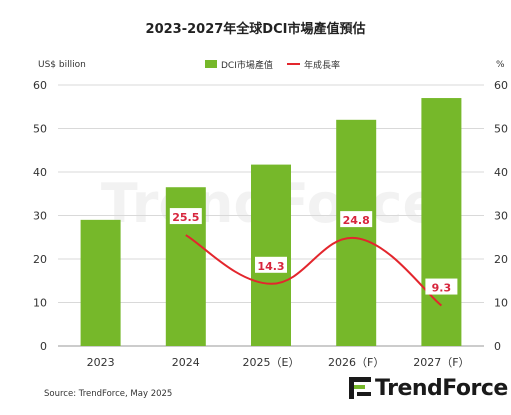 This screenshot has height=415, width=511. Describe the element at coordinates (186, 362) in the screenshot. I see `x-tick: 2024` at that location.